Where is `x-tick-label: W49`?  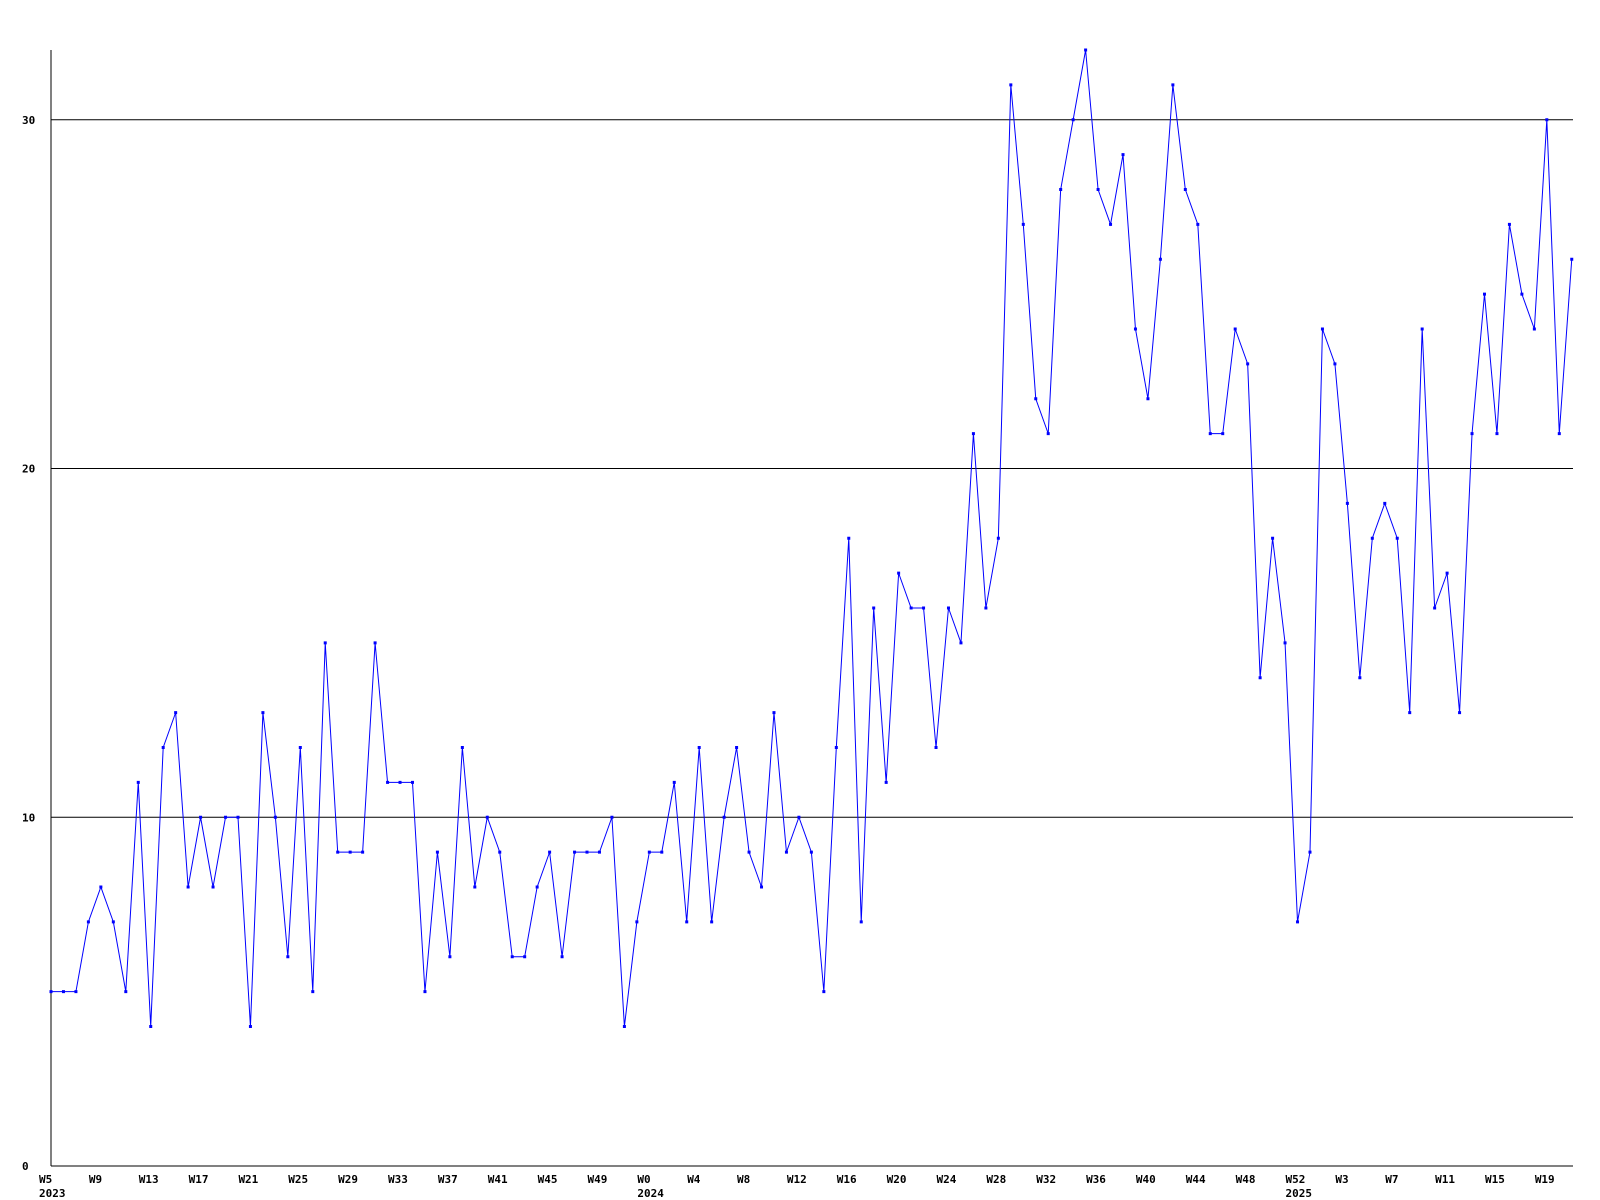
x-tick-label: W49 is located at coordinates (597, 1179).